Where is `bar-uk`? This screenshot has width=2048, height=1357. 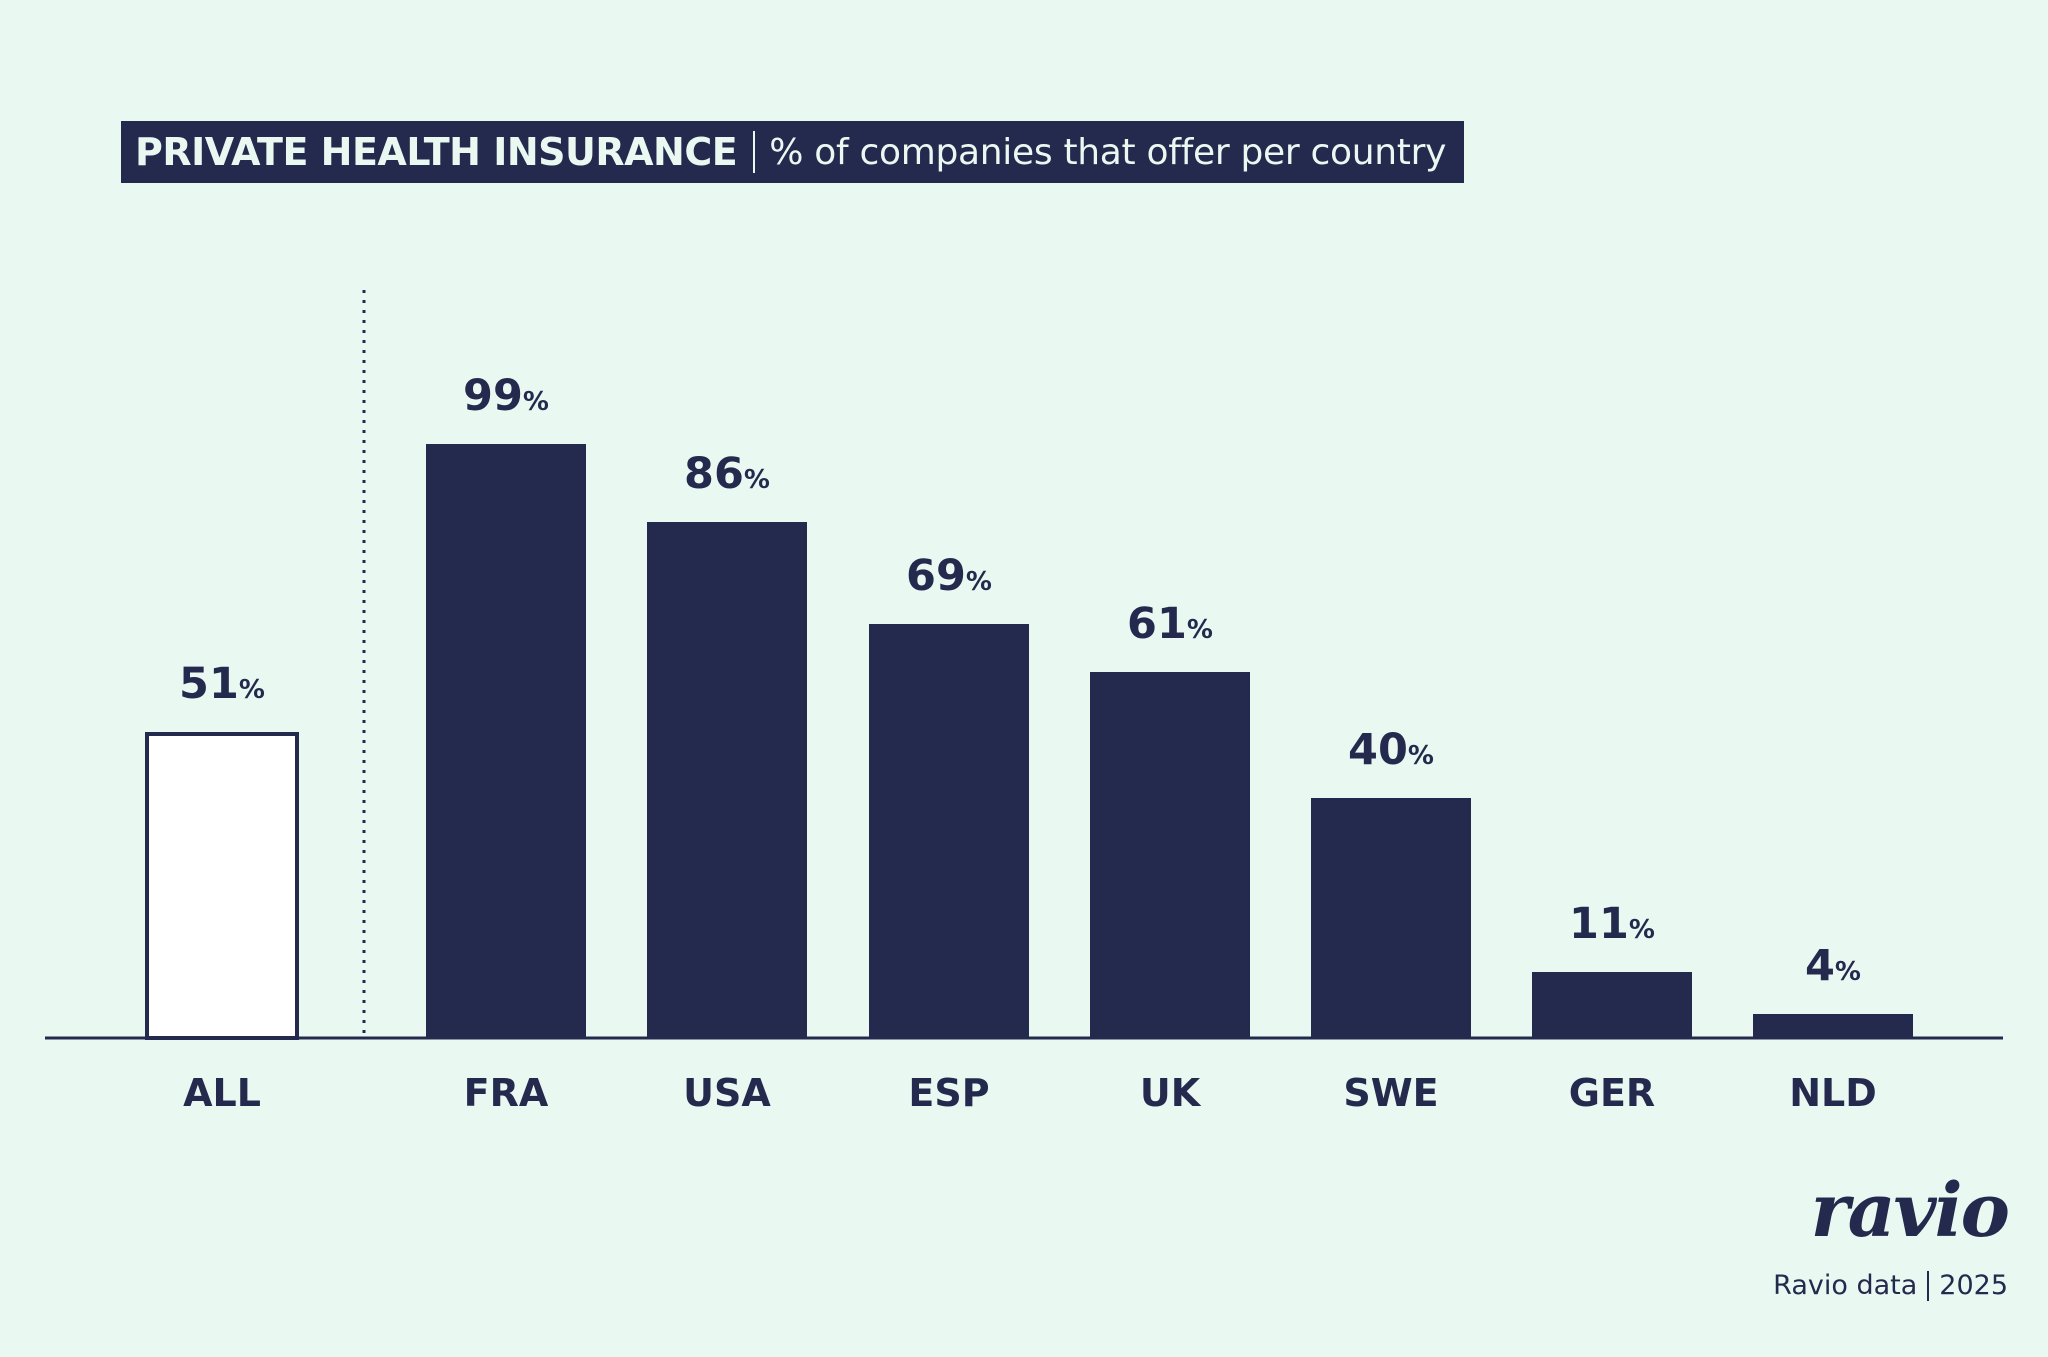 bar-uk is located at coordinates (1170, 855).